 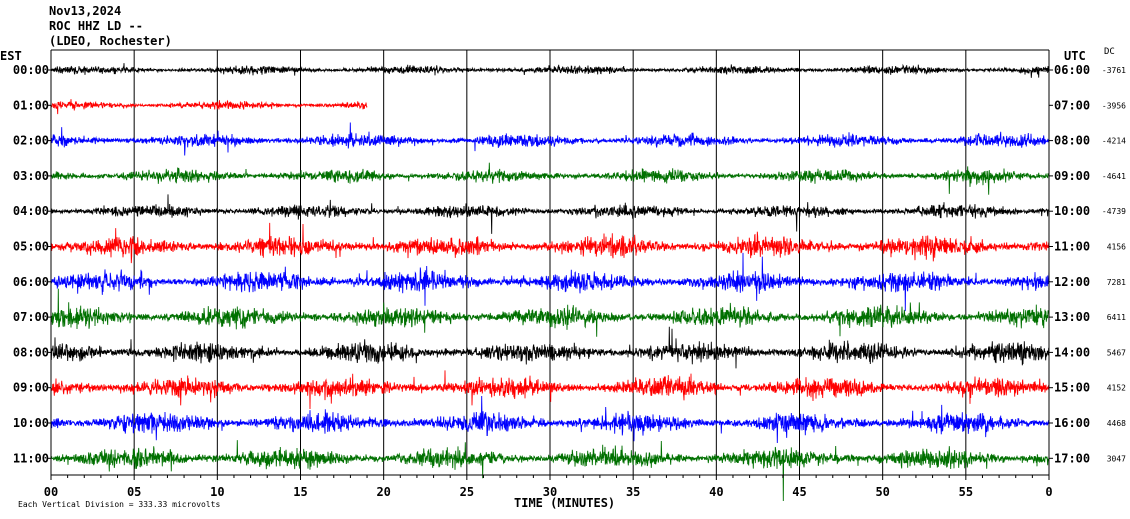 I want to click on x-tick-label: 50, so click(x=882, y=492).